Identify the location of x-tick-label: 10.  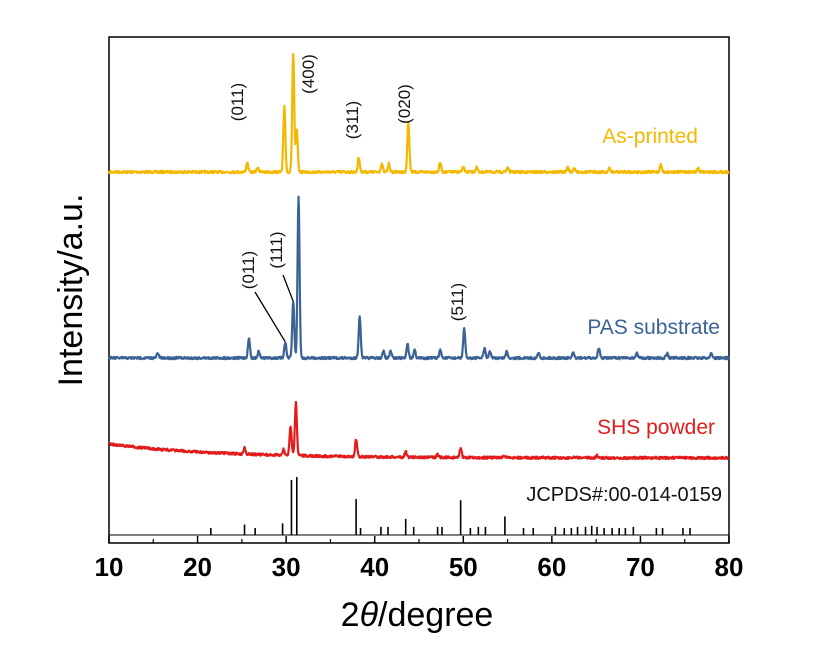
(109, 567).